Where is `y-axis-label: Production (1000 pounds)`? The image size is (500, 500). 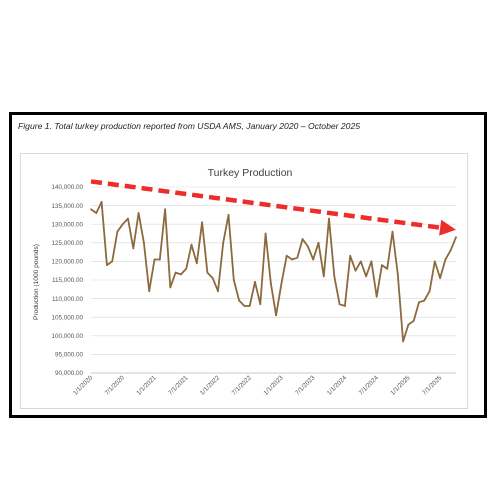
y-axis-label: Production (1000 pounds) is located at coordinates (36, 282).